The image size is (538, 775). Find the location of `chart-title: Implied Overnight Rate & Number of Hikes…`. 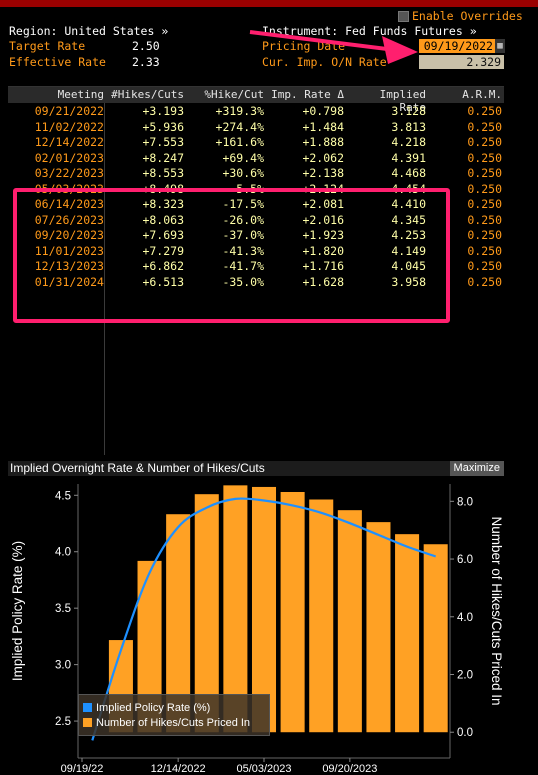

chart-title: Implied Overnight Rate & Number of Hikes… is located at coordinates (137, 468).